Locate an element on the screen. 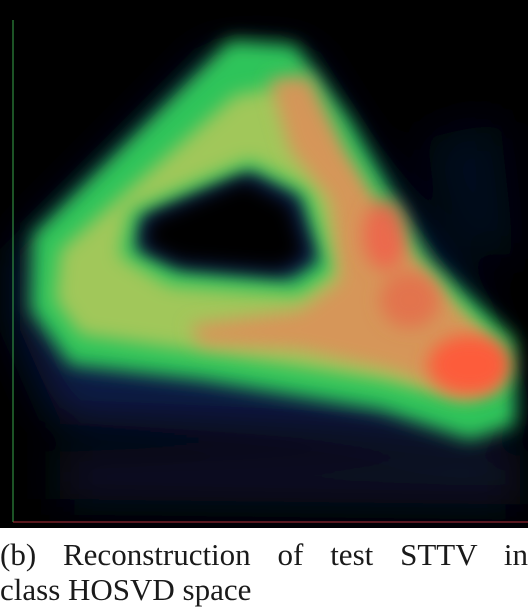 Image resolution: width=528 pixels, height=616 pixels. caption-line-2: class HOSVD space is located at coordinates (264, 589).